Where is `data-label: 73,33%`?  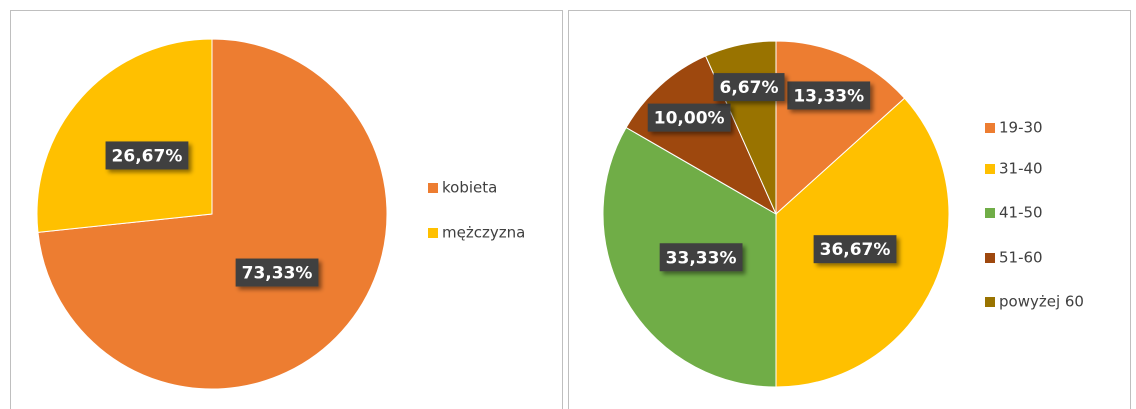 data-label: 73,33% is located at coordinates (277, 274).